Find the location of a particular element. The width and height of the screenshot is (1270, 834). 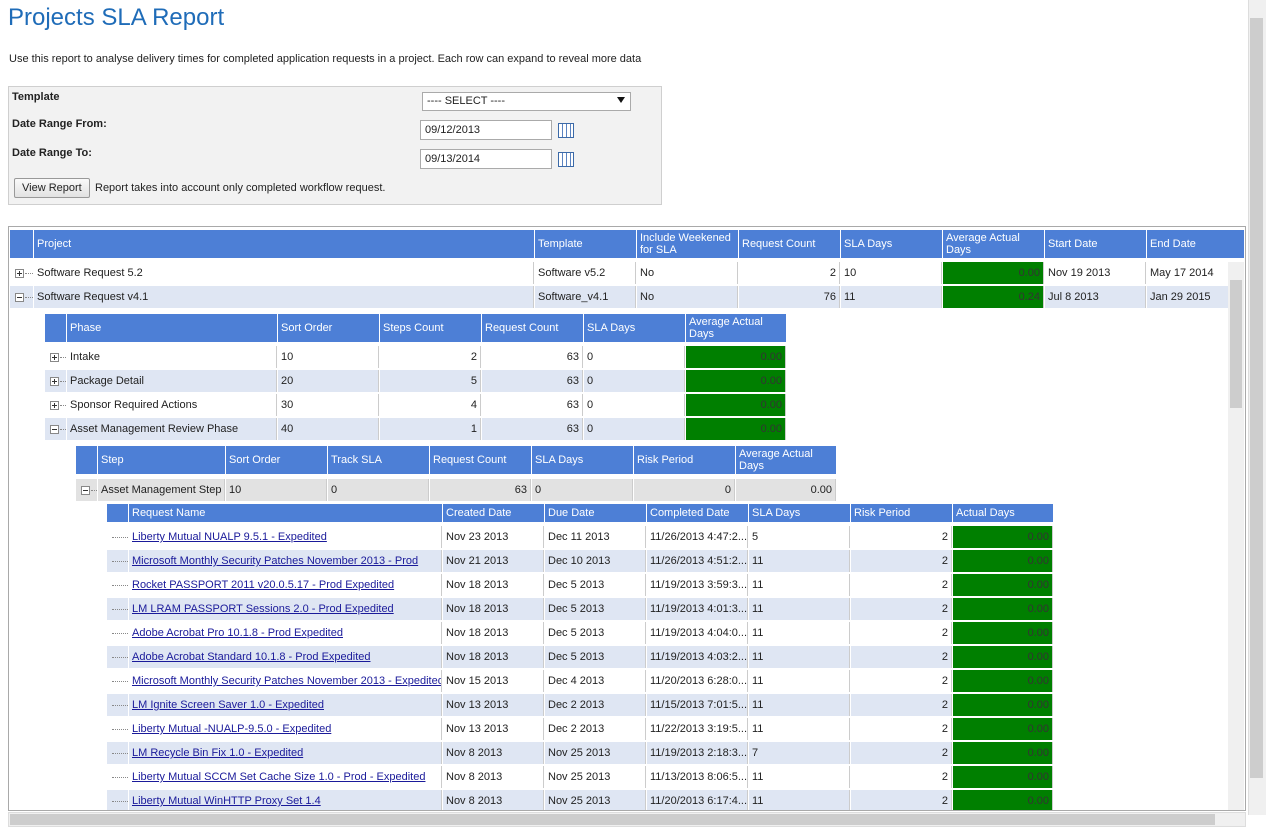

to-label: Date Range To: is located at coordinates (52, 153).